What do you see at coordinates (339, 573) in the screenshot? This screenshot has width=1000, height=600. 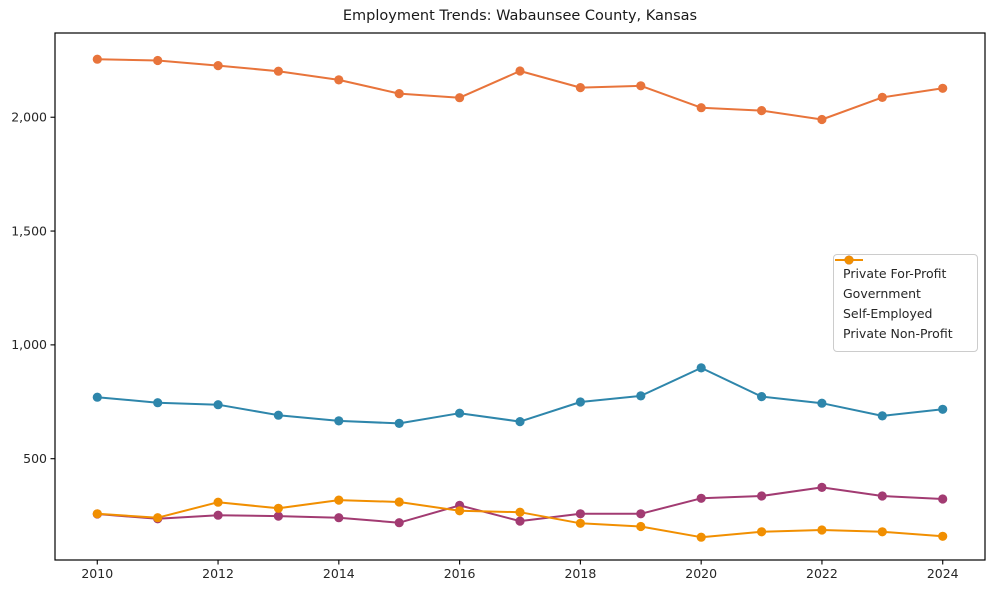 I see `x-tick-label: 2014` at bounding box center [339, 573].